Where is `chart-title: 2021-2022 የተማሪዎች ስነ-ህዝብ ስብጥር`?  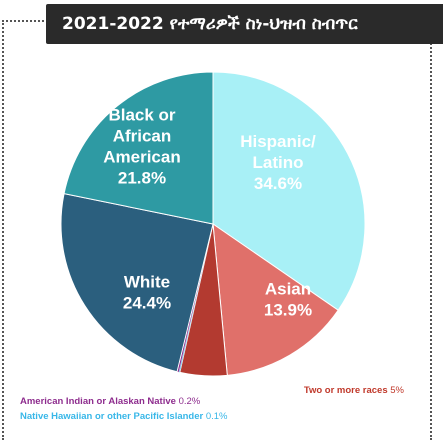 chart-title: 2021-2022 የተማሪዎች ስነ-ህዝብ ስብጥር is located at coordinates (244, 24).